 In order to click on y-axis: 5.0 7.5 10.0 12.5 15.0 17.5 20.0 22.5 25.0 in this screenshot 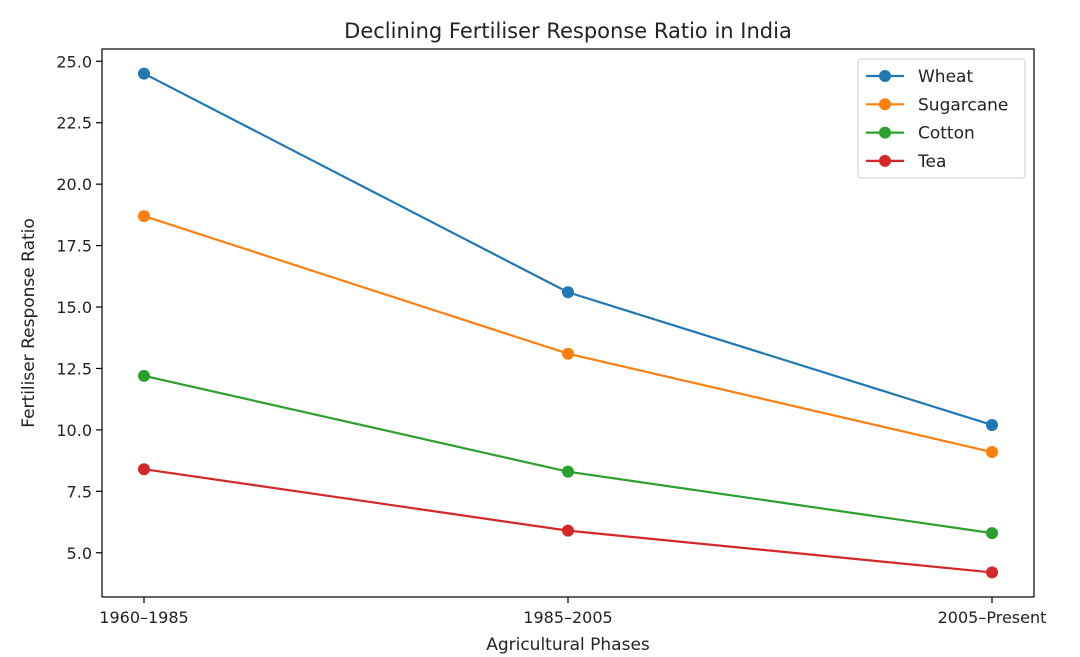, I will do `click(79, 307)`.